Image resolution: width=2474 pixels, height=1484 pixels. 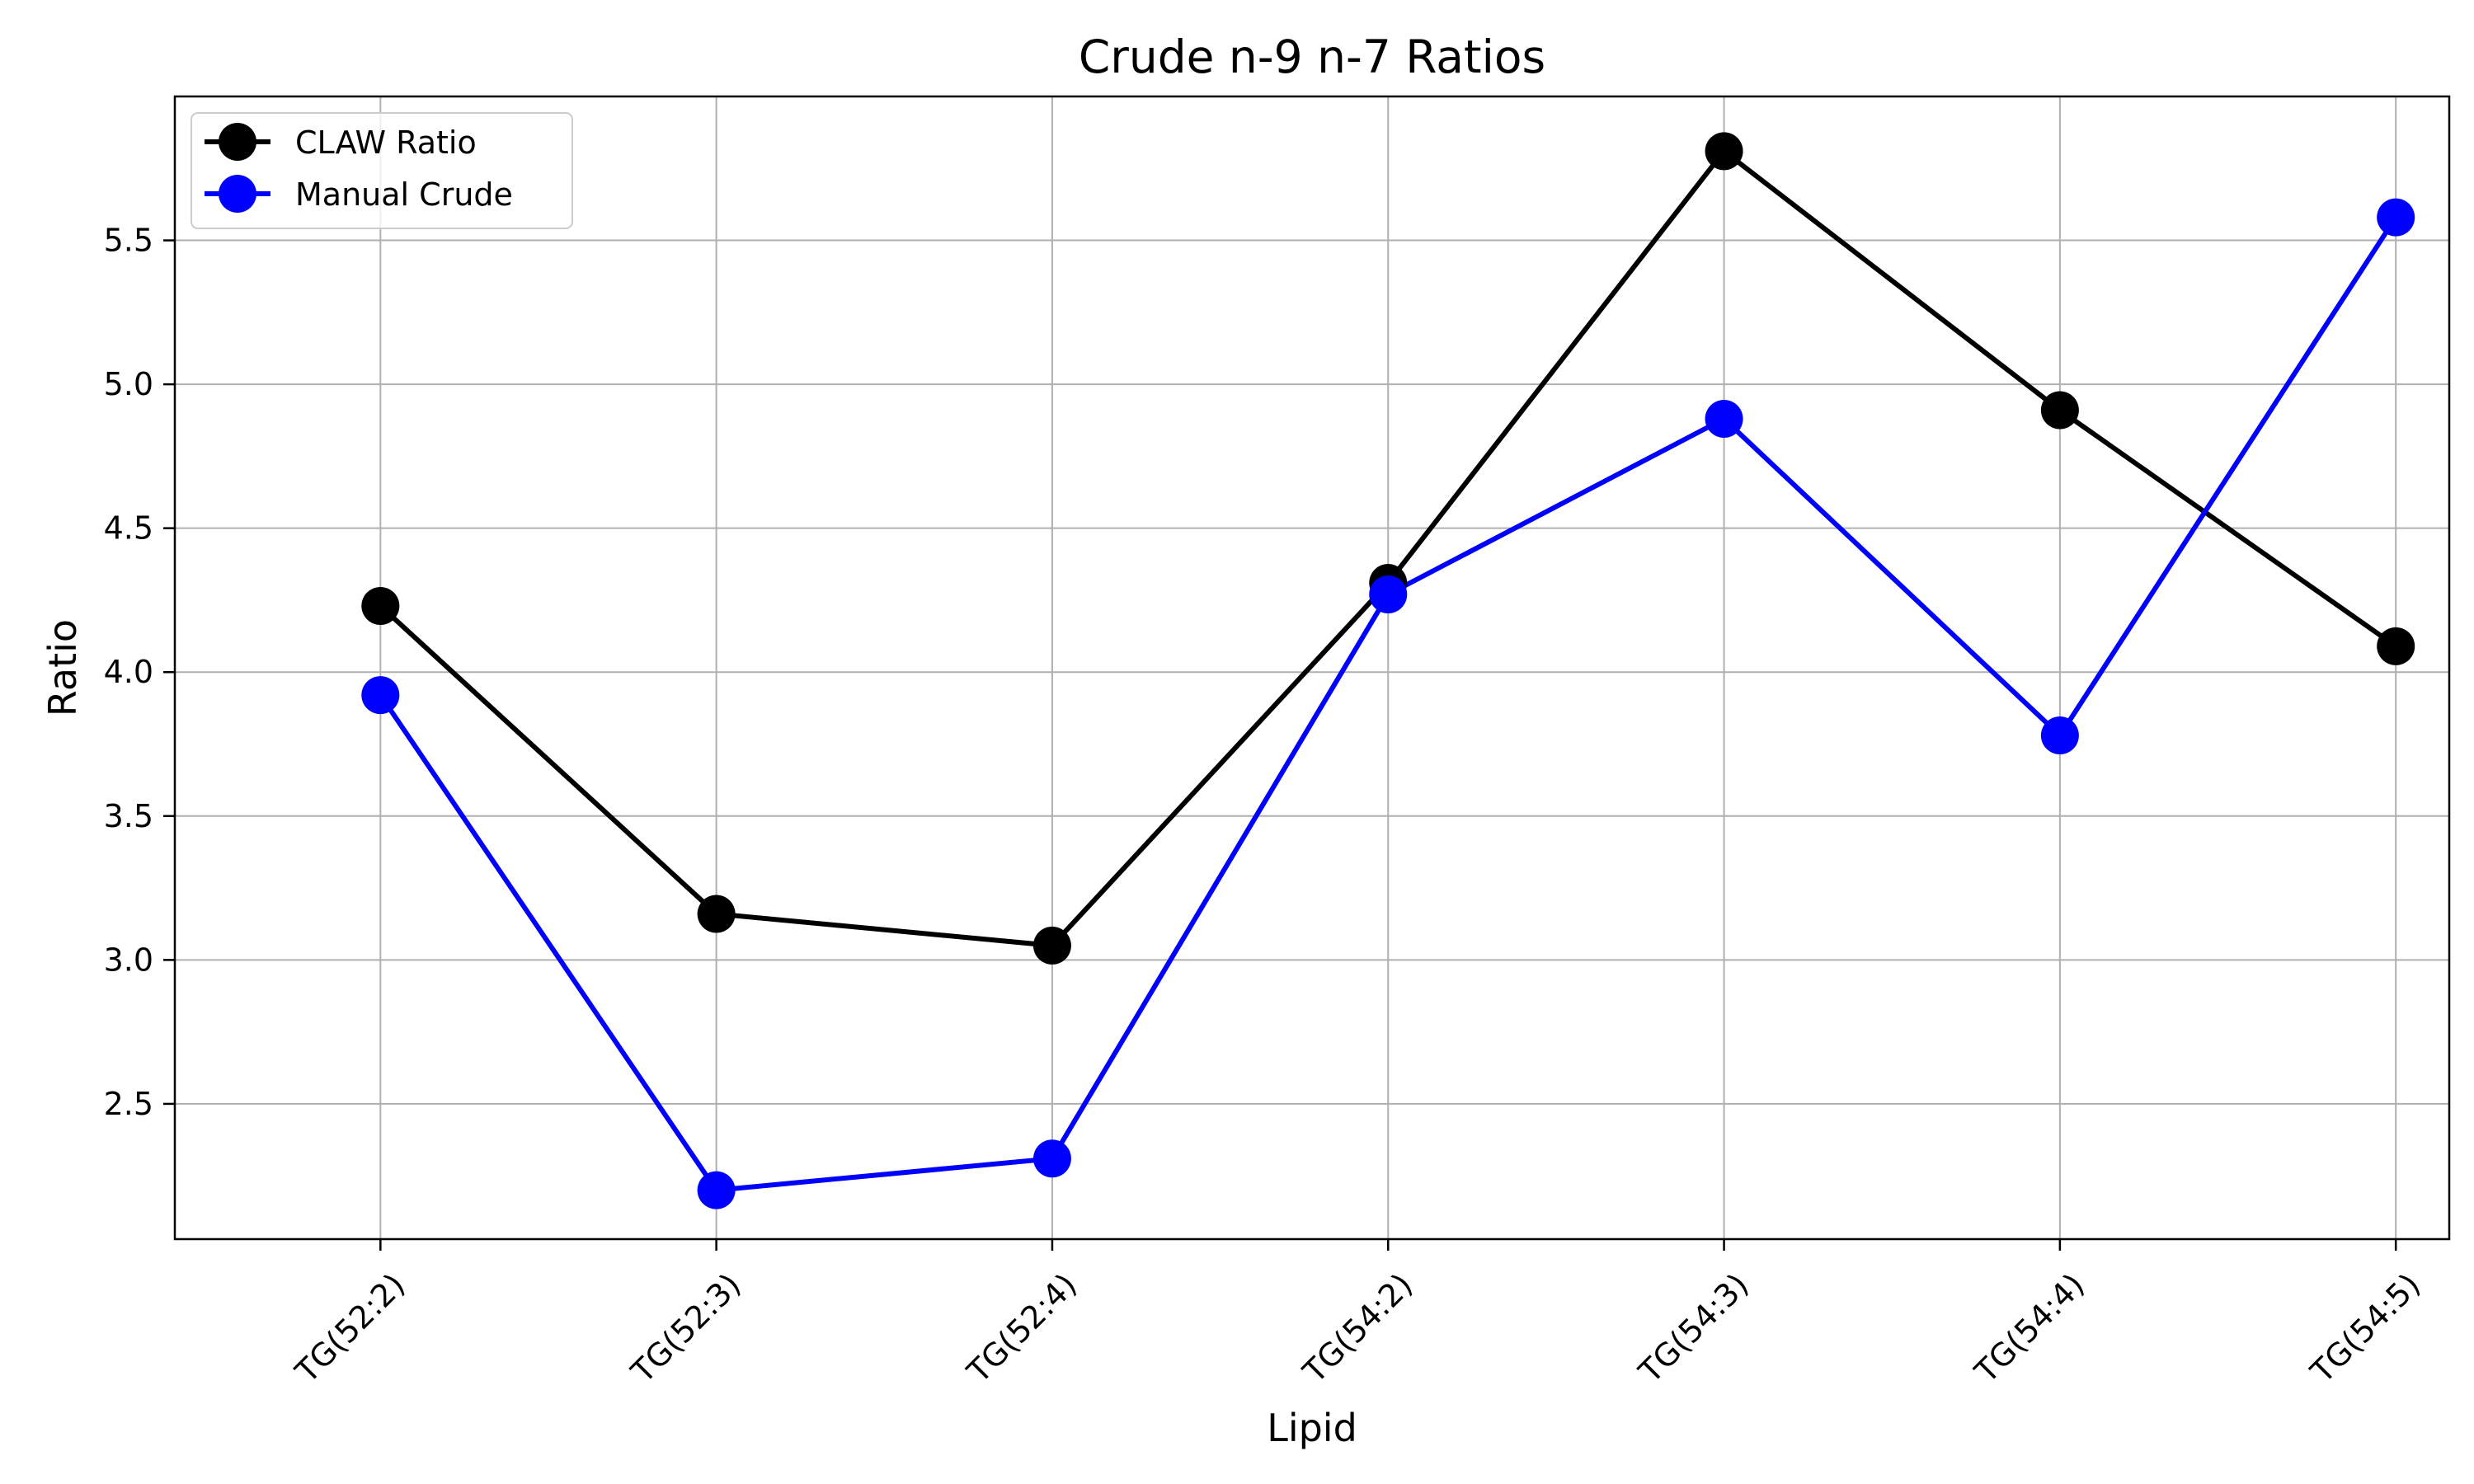 I want to click on chart-title: Crude n-9 n-7 Ratios, so click(x=1312, y=57).